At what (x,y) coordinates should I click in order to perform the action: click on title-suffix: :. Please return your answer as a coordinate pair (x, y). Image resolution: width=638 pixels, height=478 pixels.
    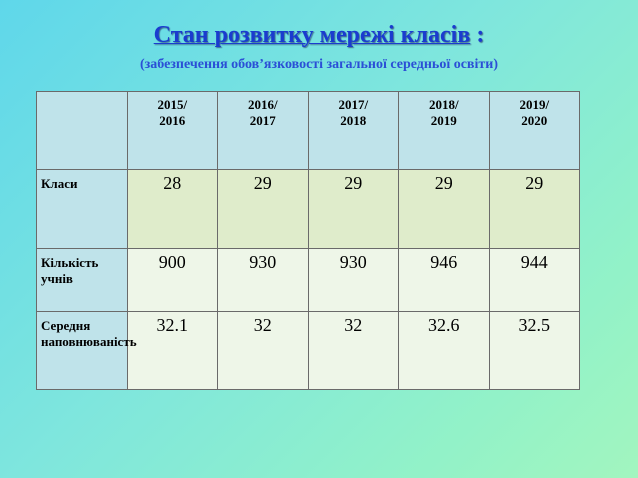
    Looking at the image, I should click on (477, 35).